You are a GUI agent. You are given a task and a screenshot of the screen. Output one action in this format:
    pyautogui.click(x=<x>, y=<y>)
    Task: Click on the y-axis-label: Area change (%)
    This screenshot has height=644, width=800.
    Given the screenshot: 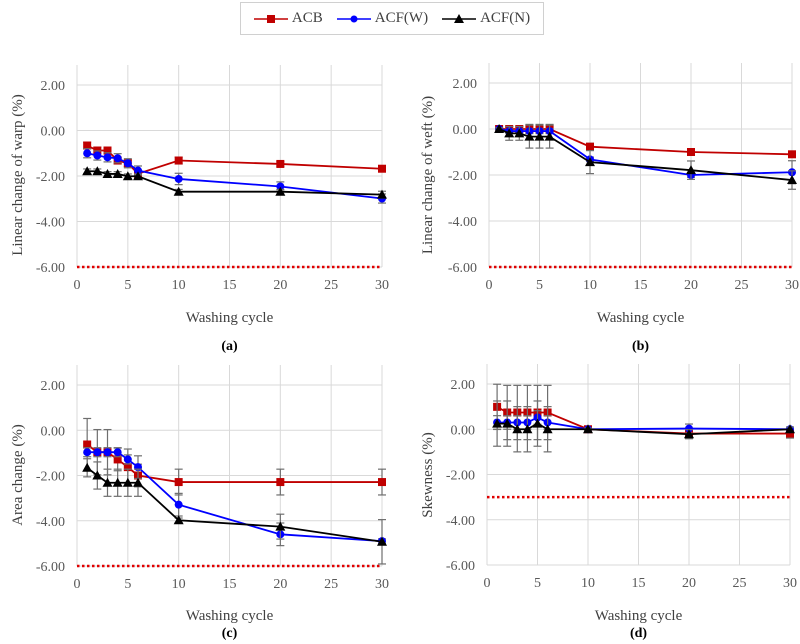 What is the action you would take?
    pyautogui.click(x=18, y=475)
    